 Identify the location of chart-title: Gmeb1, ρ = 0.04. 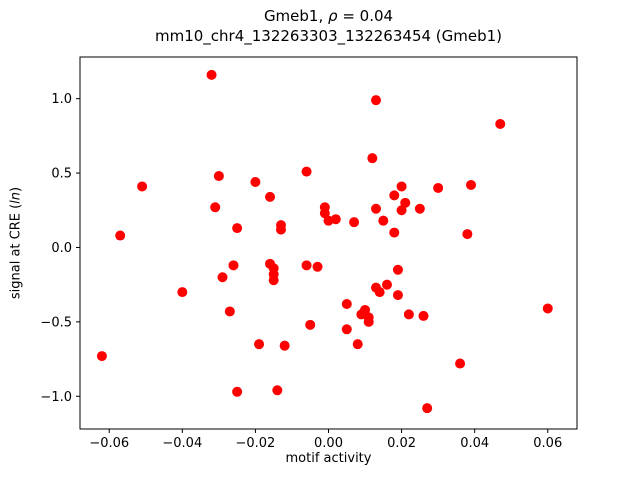
(328, 16).